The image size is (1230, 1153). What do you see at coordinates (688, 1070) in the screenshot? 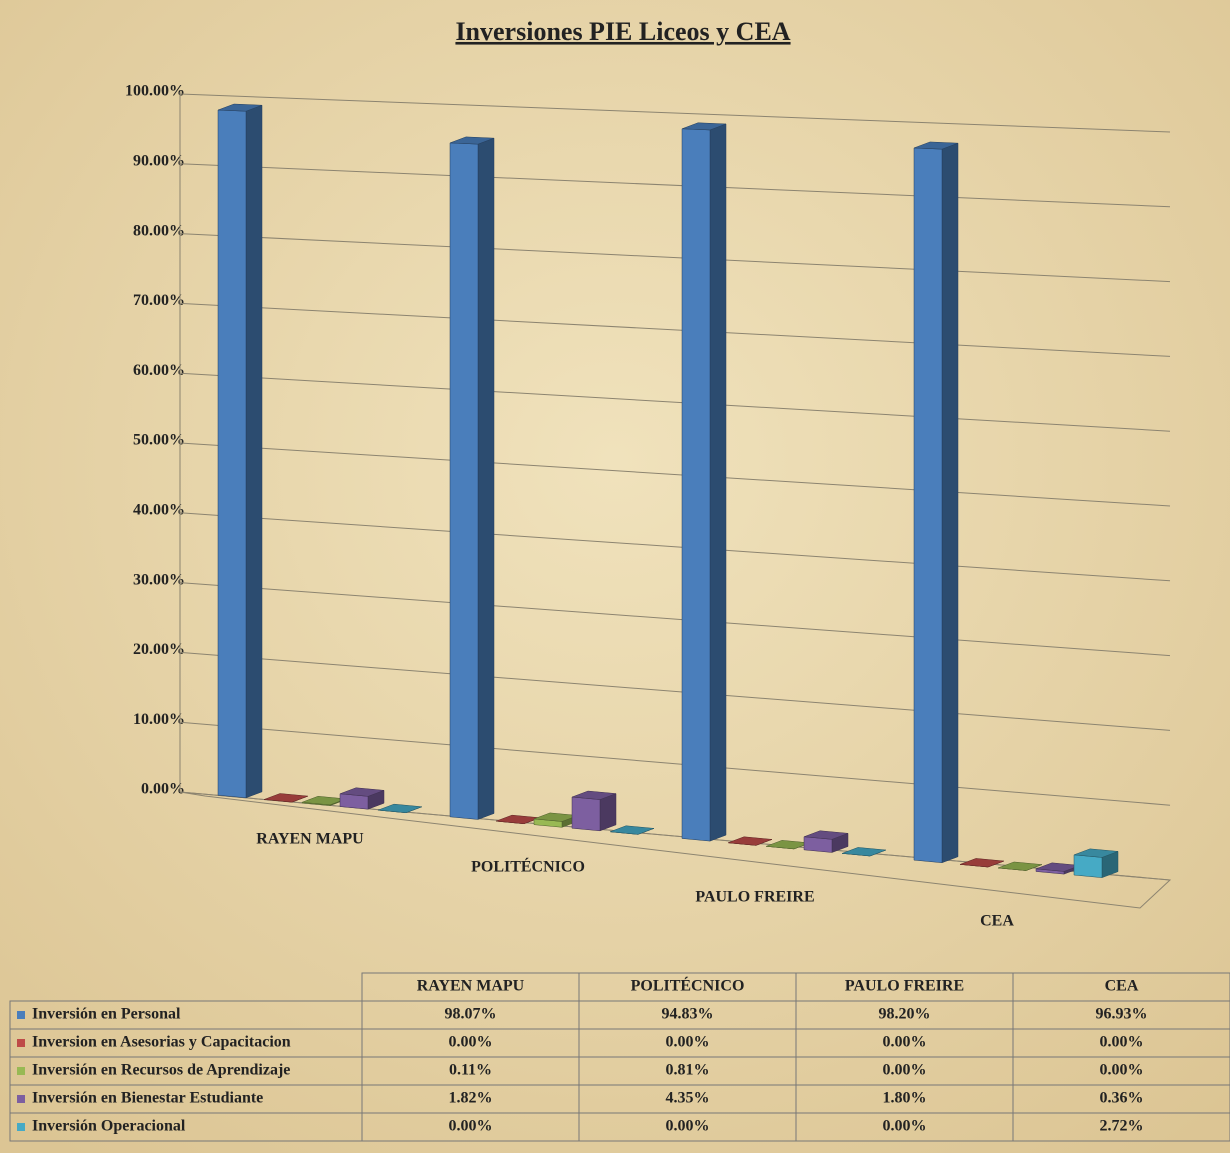
I see `table-cell: 0.81%` at bounding box center [688, 1070].